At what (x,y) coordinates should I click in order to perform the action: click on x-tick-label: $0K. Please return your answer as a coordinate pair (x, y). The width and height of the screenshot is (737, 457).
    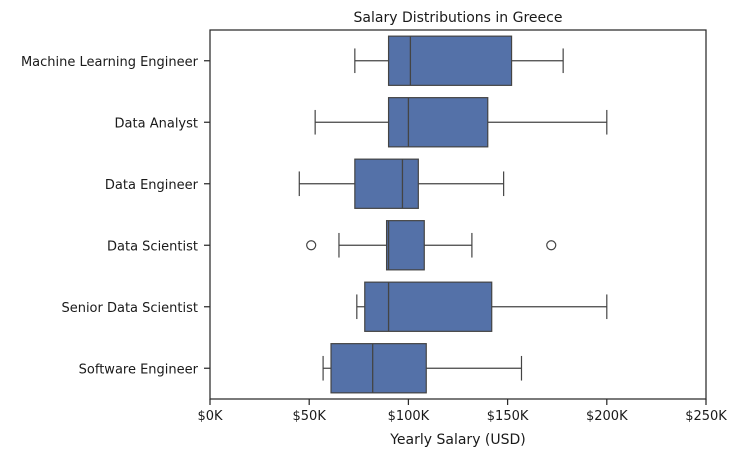
    Looking at the image, I should click on (210, 416).